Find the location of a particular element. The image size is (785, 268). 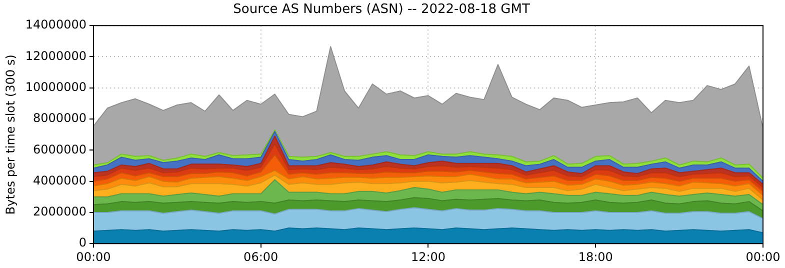

y-tick-label: 10000000 is located at coordinates (55, 87).